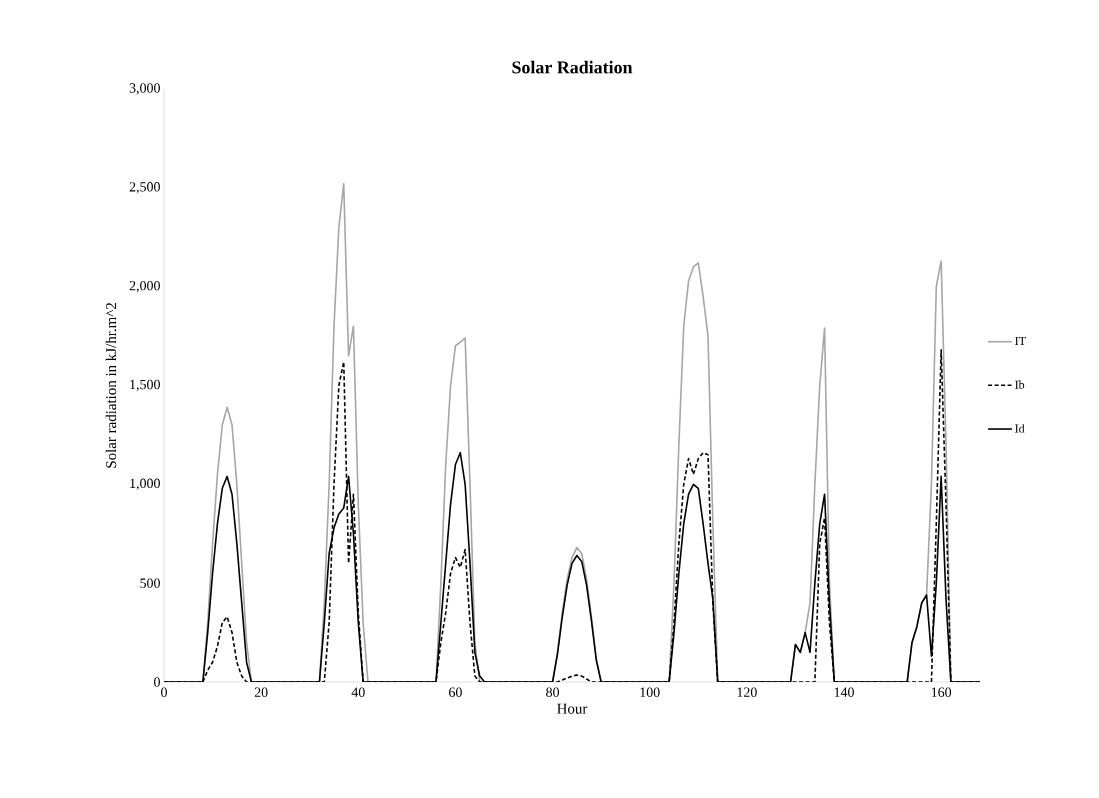 The width and height of the screenshot is (1099, 798). What do you see at coordinates (941, 692) in the screenshot?
I see `x-tick-label: 160` at bounding box center [941, 692].